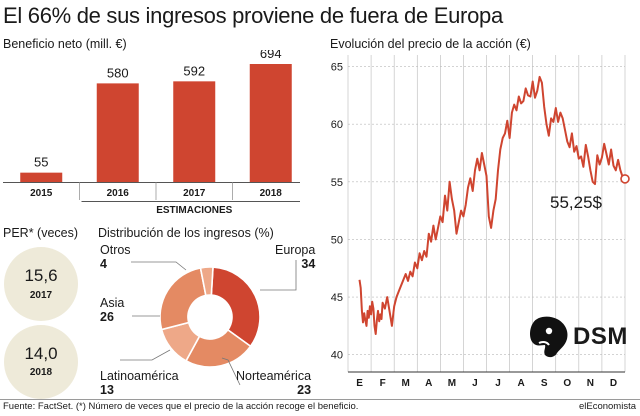 Image resolution: width=640 pixels, height=416 pixels. What do you see at coordinates (118, 72) in the screenshot?
I see `bar-value-label: 580` at bounding box center [118, 72].